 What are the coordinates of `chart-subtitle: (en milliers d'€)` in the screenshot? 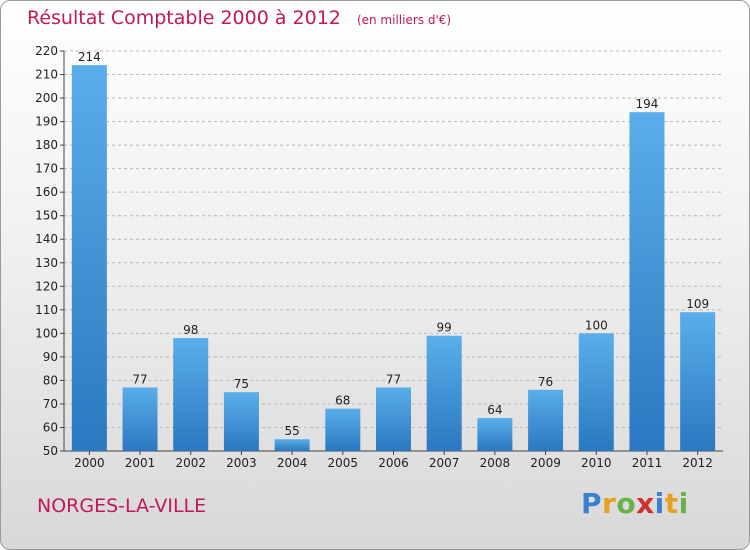 It's located at (404, 20).